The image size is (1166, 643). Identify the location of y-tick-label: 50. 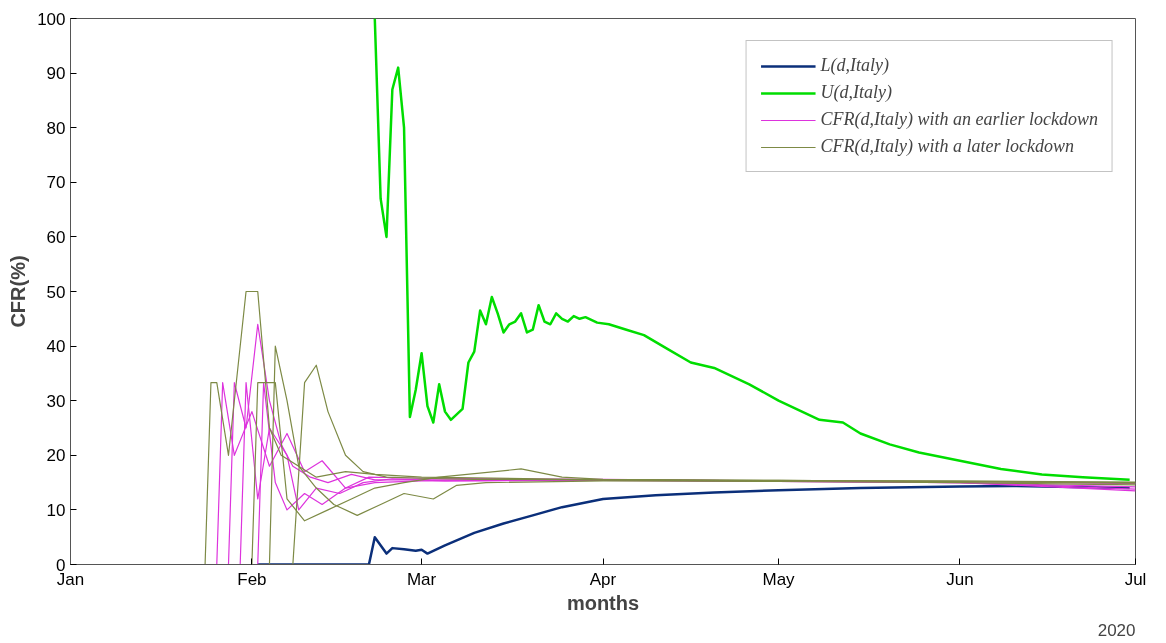
(56, 292).